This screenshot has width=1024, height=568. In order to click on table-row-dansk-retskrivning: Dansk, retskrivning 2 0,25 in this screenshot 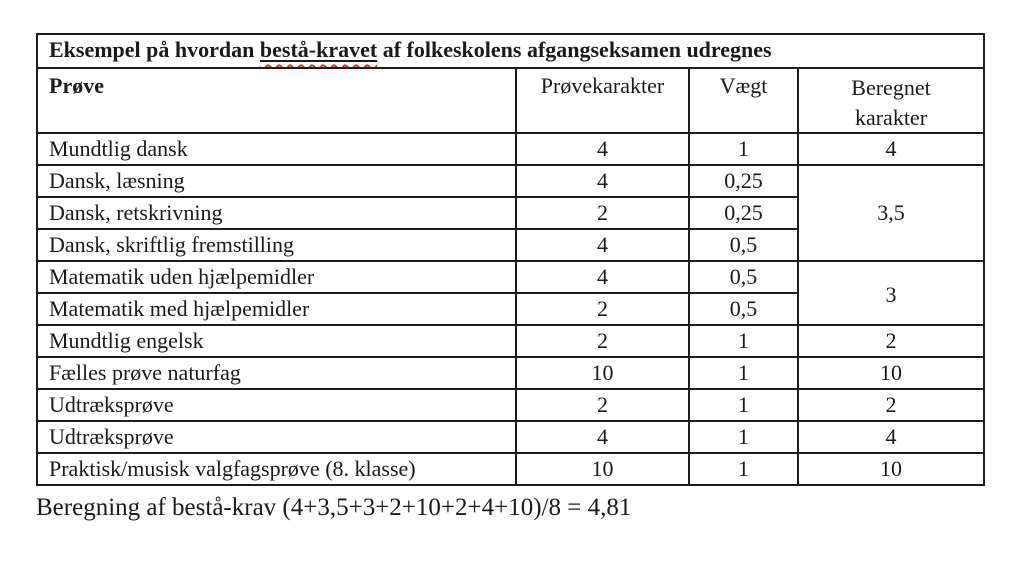, I will do `click(510, 213)`.